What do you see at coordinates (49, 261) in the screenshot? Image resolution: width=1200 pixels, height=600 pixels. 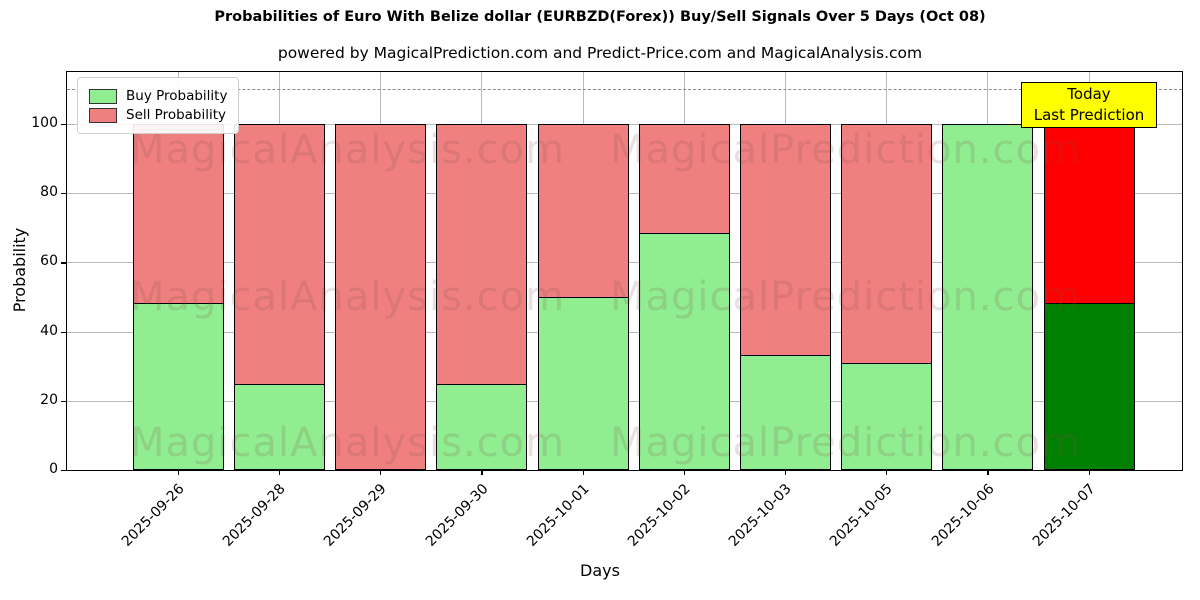 I see `y-tick-label: 60` at bounding box center [49, 261].